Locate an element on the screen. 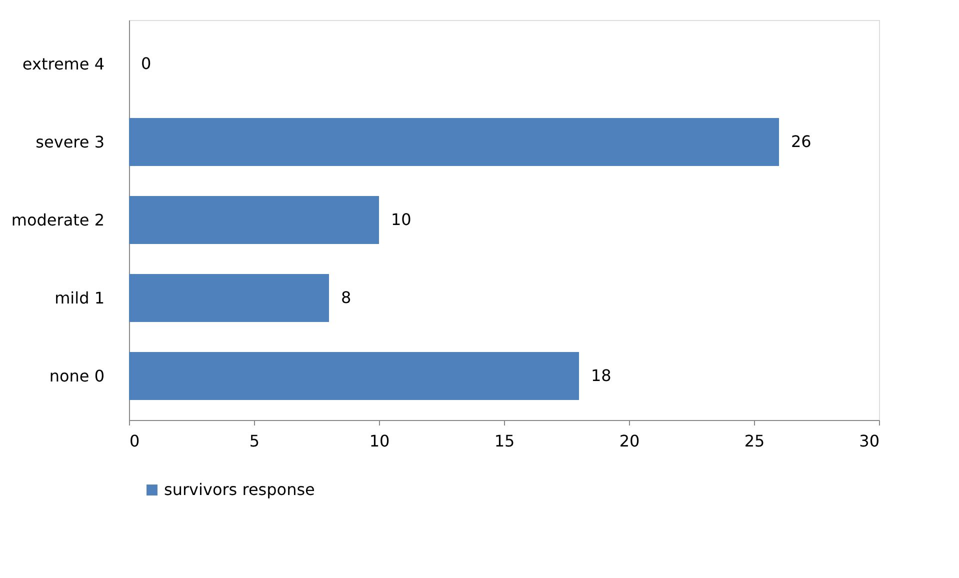 The width and height of the screenshot is (959, 578). y-tick-label: moderate 2 is located at coordinates (57, 220).